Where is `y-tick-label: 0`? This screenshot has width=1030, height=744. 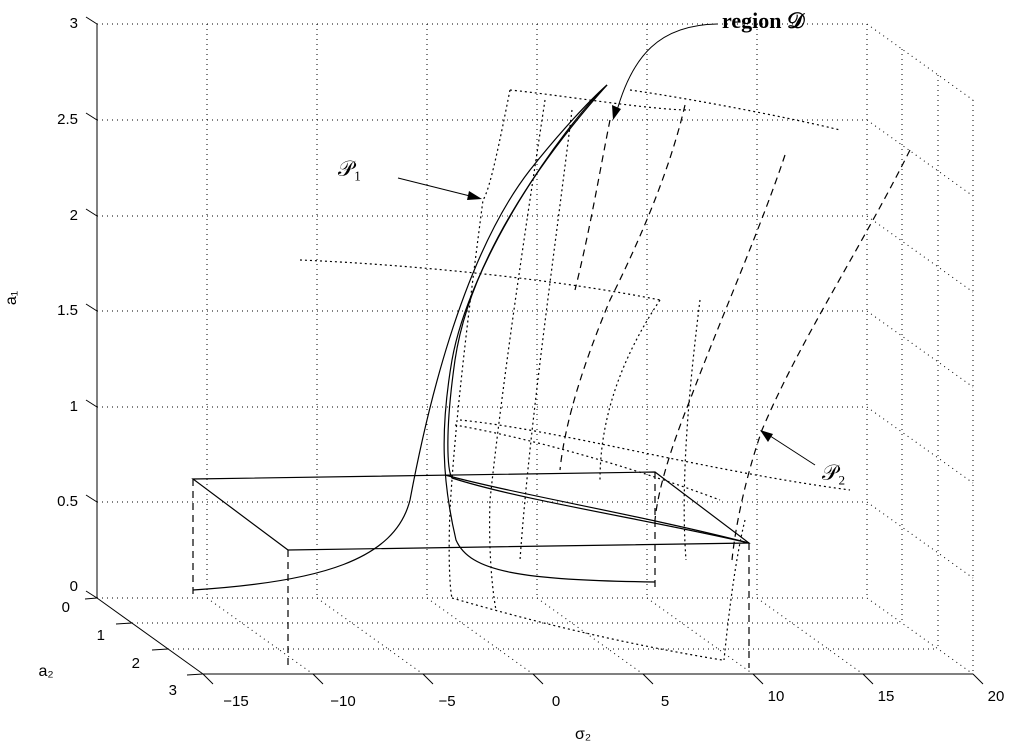 y-tick-label: 0 is located at coordinates (66, 607).